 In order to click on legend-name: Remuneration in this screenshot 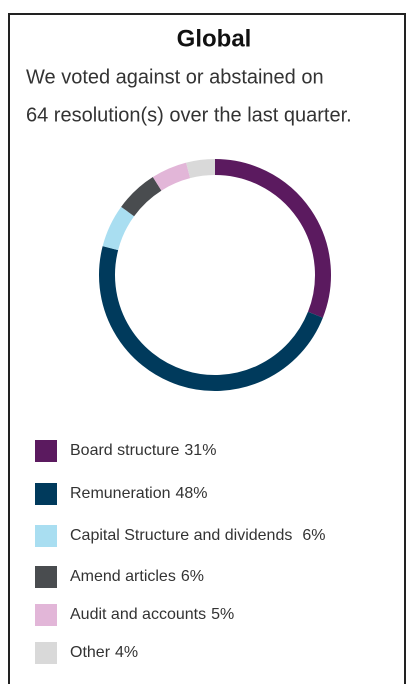, I will do `click(120, 493)`.